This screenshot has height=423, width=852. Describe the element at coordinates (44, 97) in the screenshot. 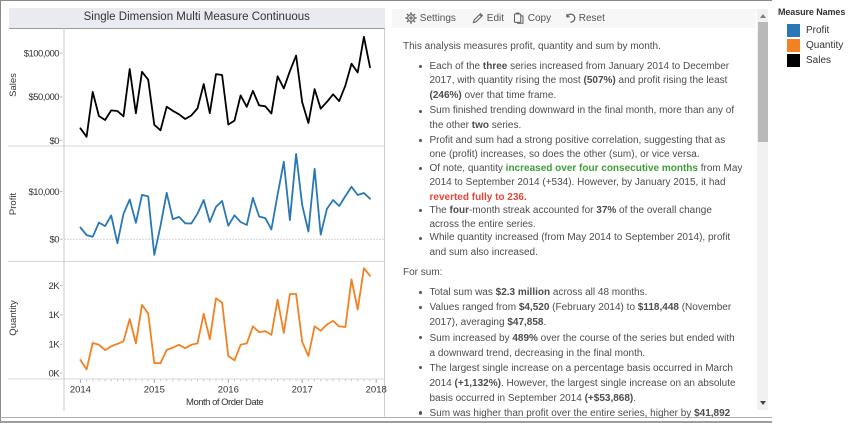

I see `svg-text: $50,000` at that location.